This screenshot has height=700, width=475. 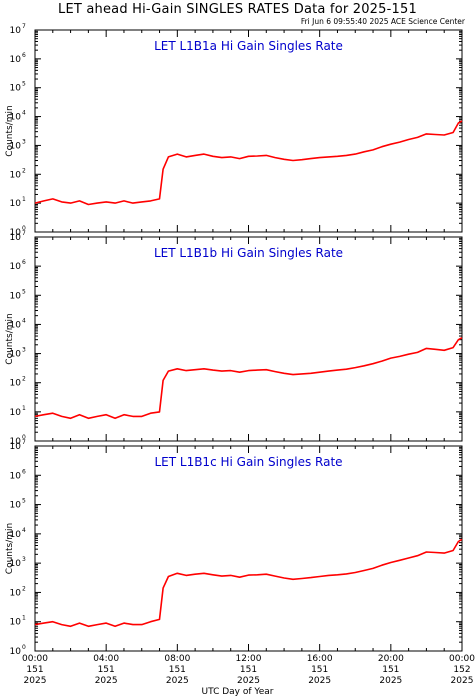 What do you see at coordinates (106, 659) in the screenshot?
I see `x-tick-label-time: 04:00` at bounding box center [106, 659].